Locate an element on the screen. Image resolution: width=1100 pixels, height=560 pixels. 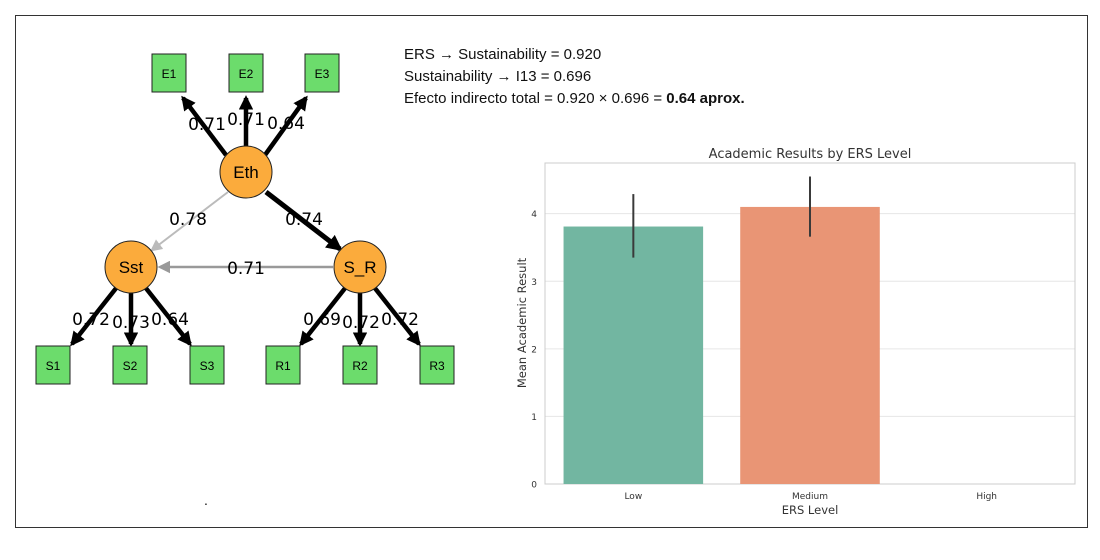
path-eth-sst is located at coordinates (189, 221).